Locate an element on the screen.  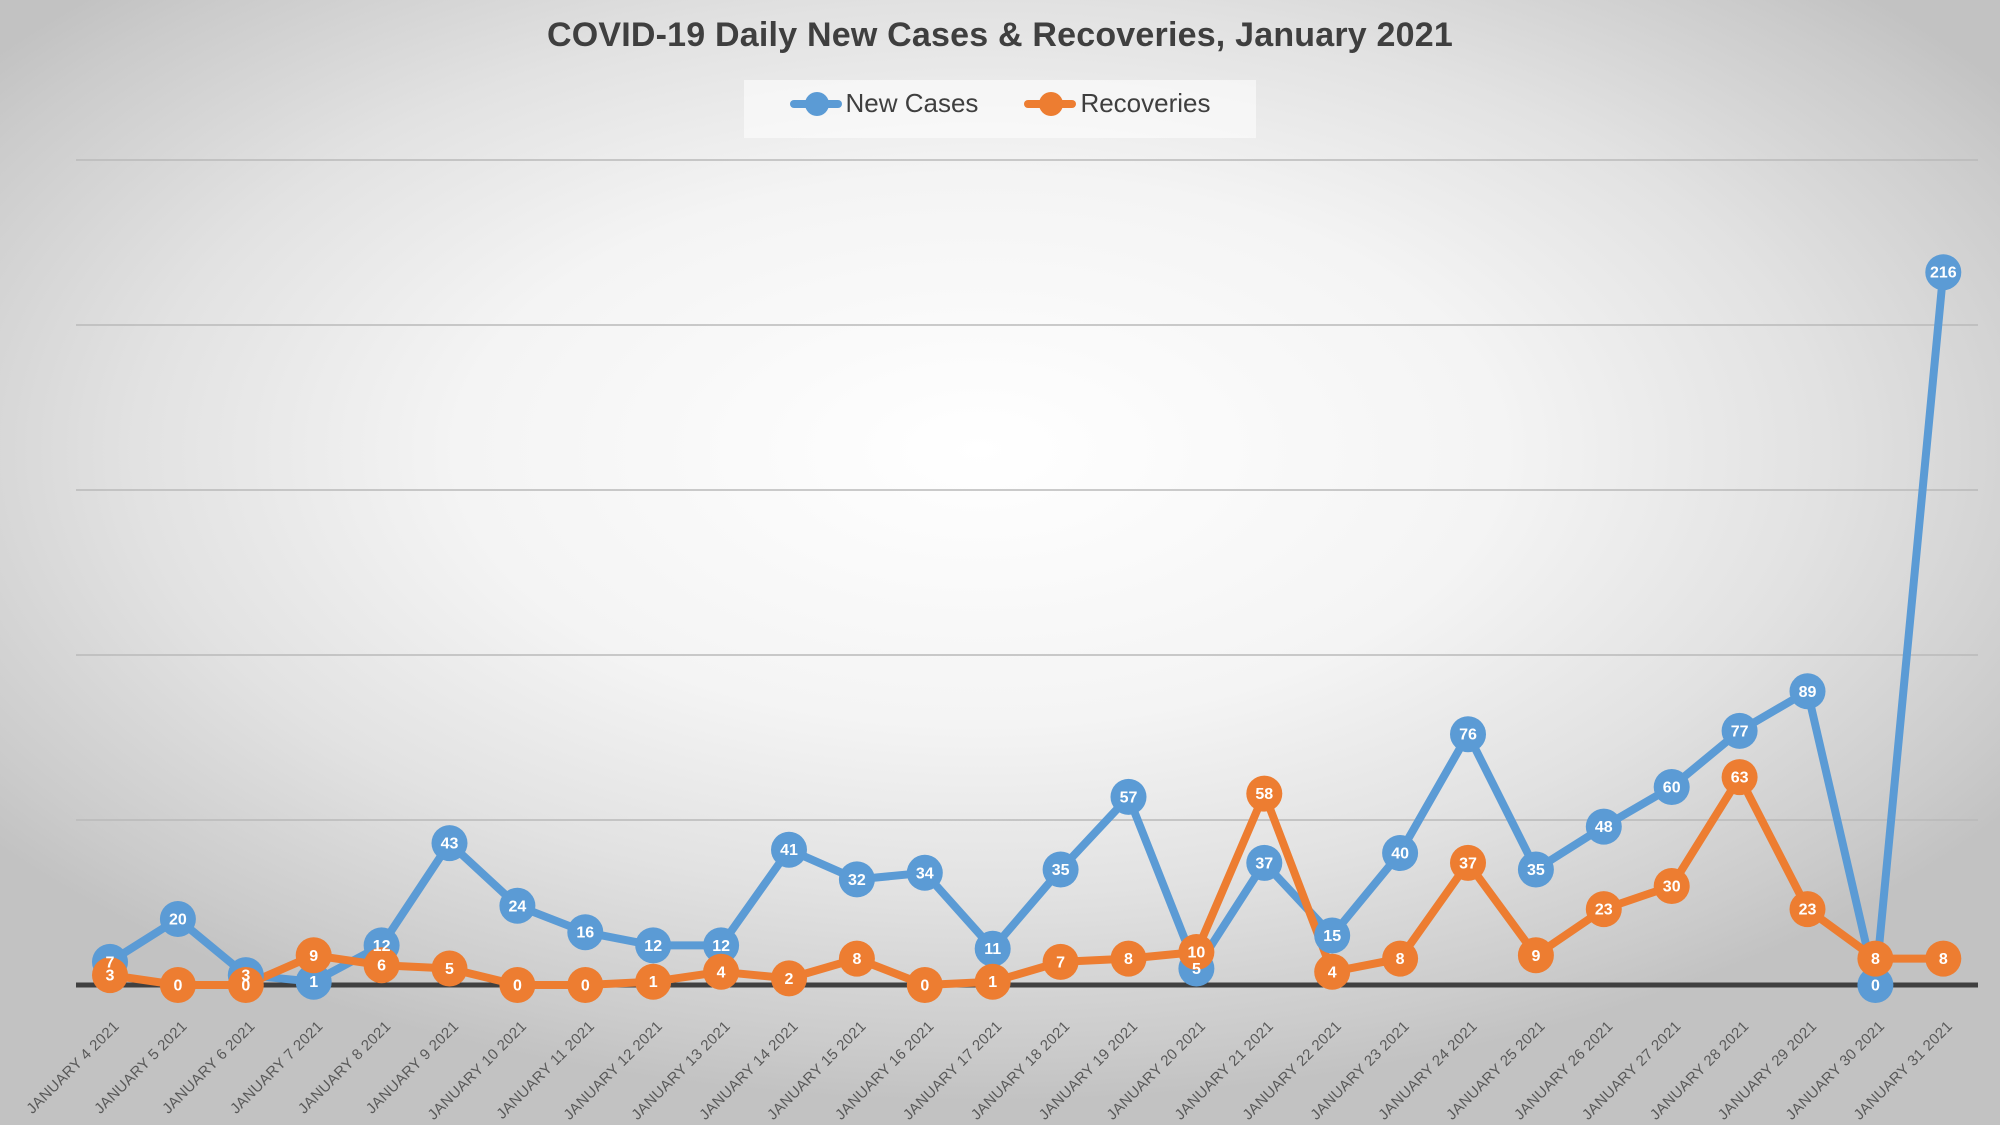
data-point-label-recoveries: 9 is located at coordinates (1535, 956).